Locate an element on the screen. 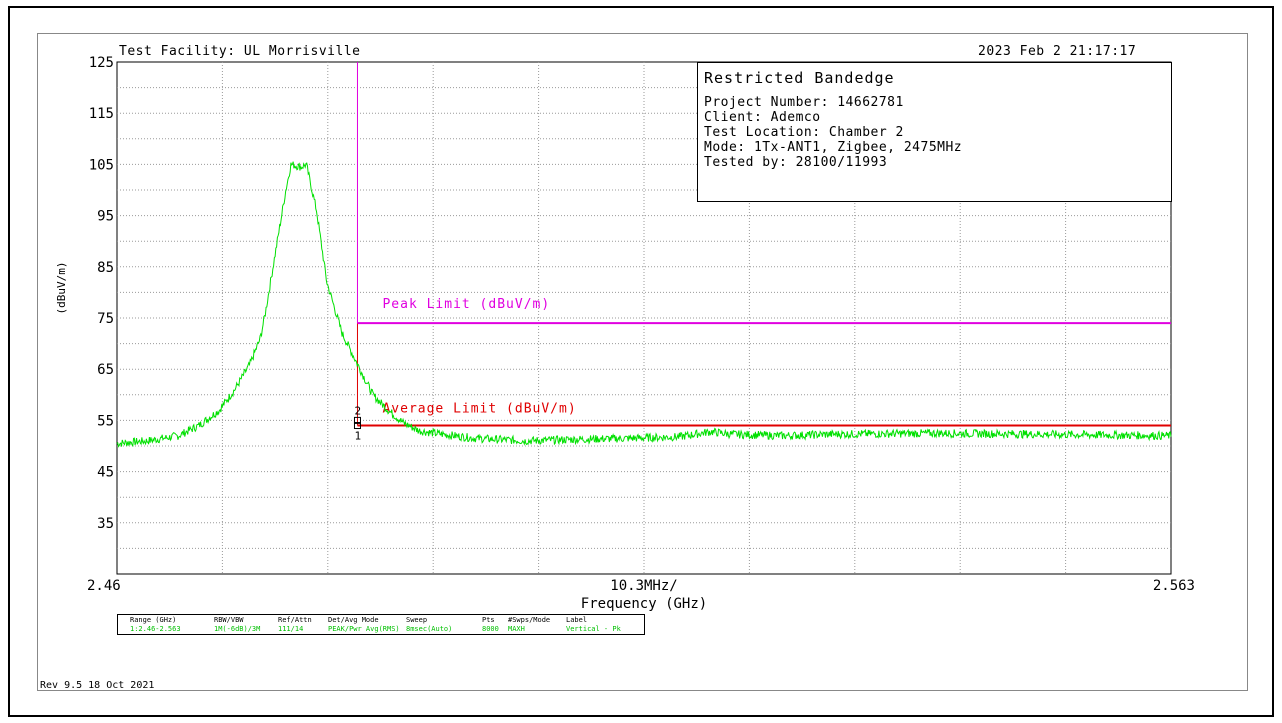 This screenshot has width=1282, height=723. y-tick-label: 95 is located at coordinates (105, 217).